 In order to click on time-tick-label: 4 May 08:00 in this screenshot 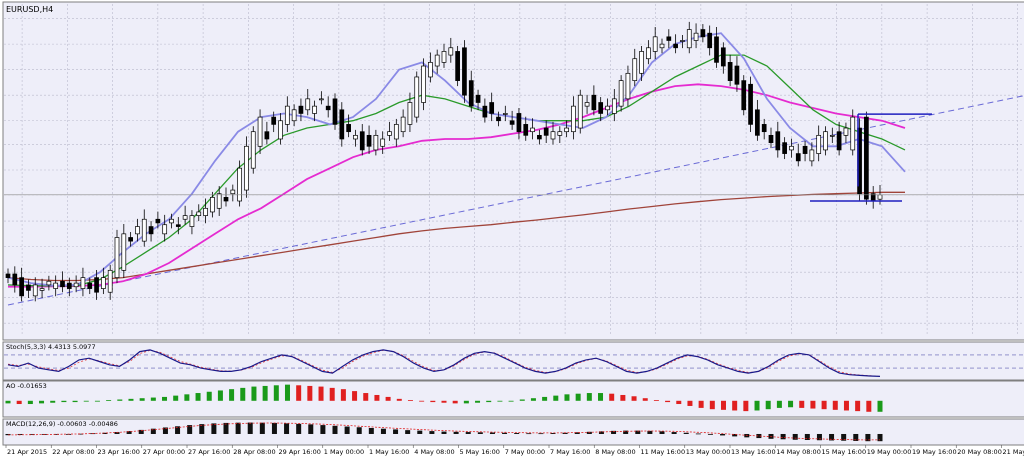, I will do `click(434, 452)`.